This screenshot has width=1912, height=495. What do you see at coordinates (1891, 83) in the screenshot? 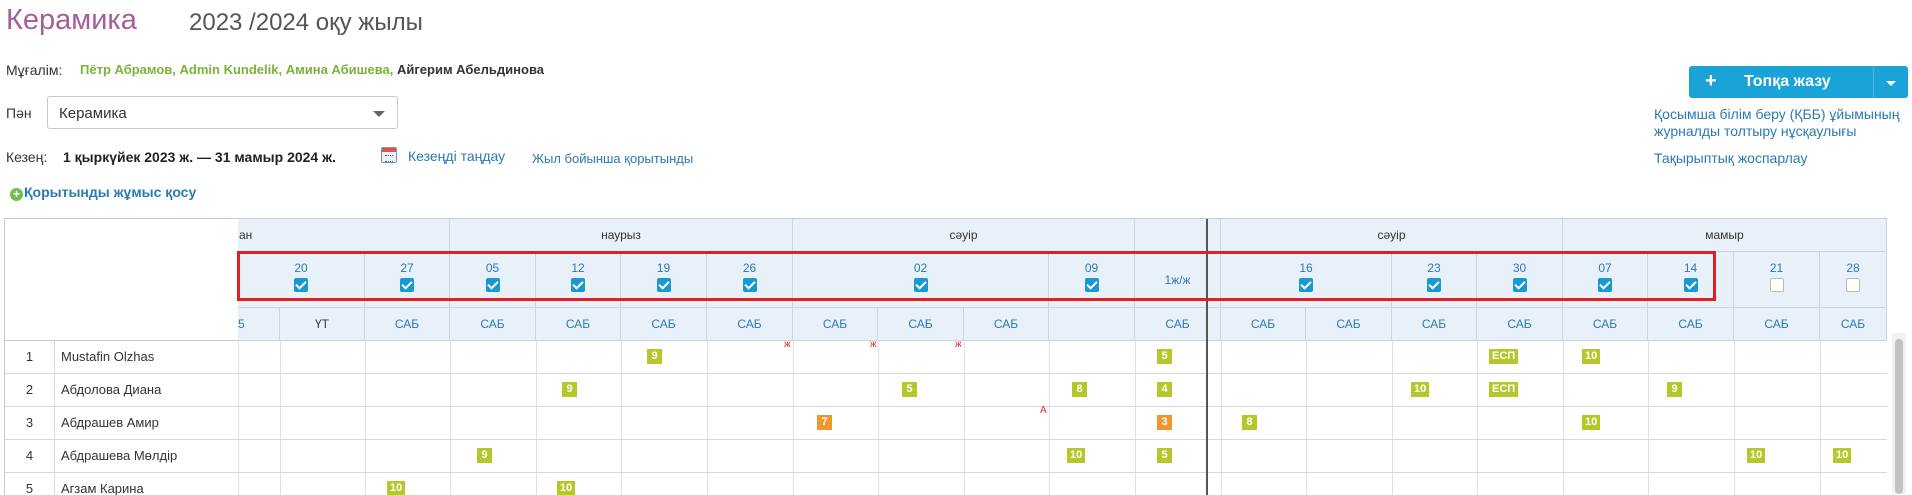
I see `caret-down-icon` at bounding box center [1891, 83].